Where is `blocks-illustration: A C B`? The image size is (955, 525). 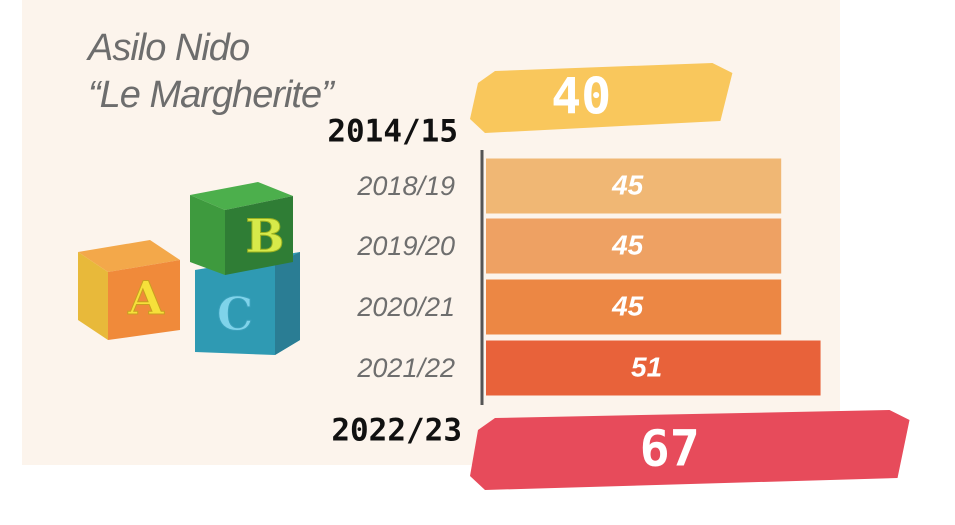
blocks-illustration: A C B is located at coordinates (189, 268).